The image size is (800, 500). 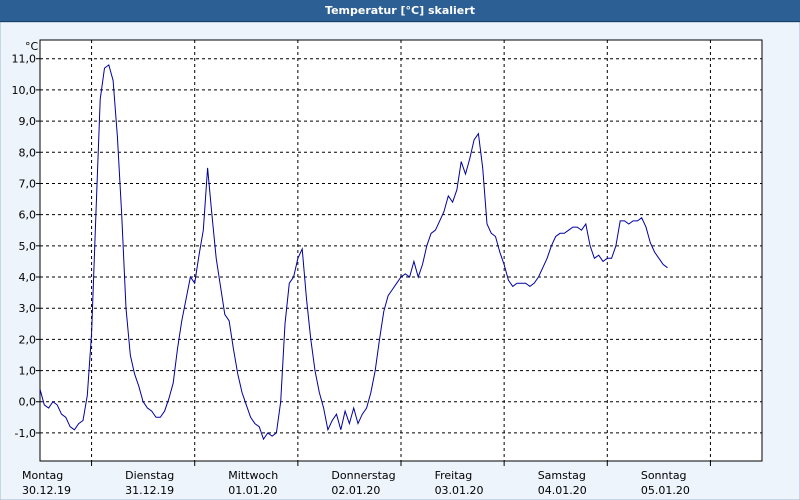 What do you see at coordinates (28, 402) in the screenshot?
I see `y-tick-label: 0,0` at bounding box center [28, 402].